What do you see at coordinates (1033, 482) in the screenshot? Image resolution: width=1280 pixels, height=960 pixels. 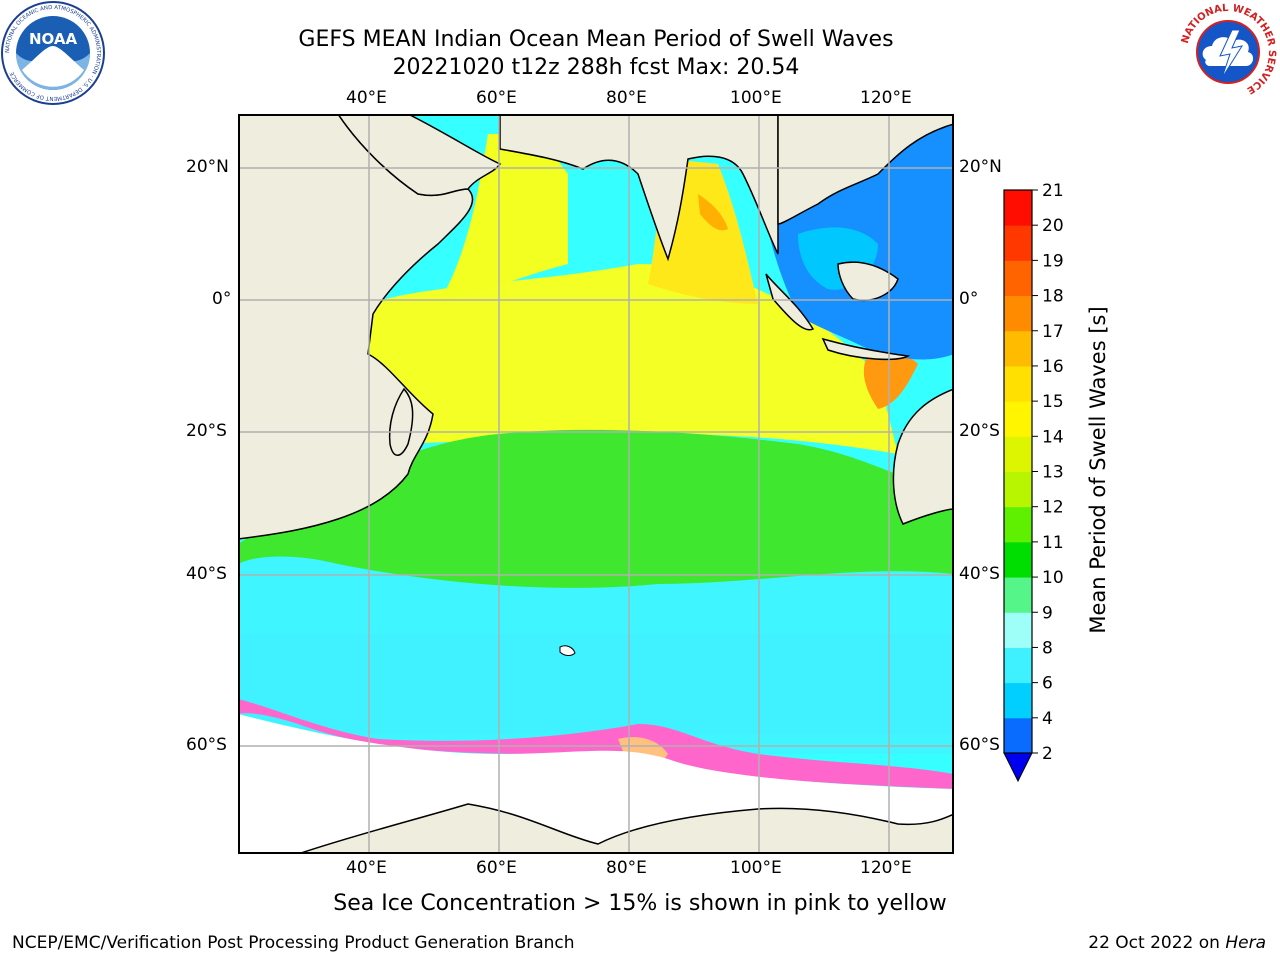 I see `colorbar: 2 4 6 8 9 10 11 12 13 14 15 16 17 18 19 20 21` at bounding box center [1033, 482].